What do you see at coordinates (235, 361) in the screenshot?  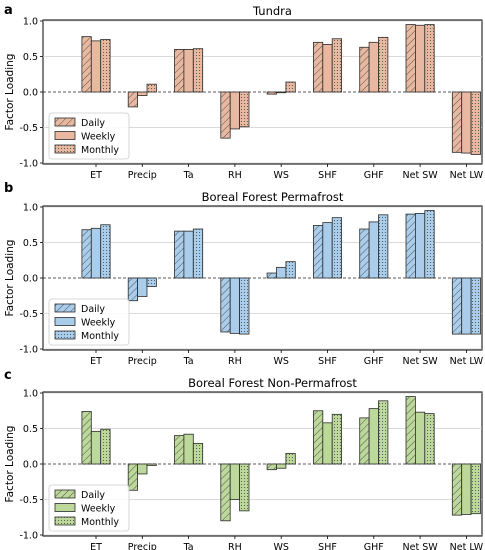 I see `x-tick-label: RH` at bounding box center [235, 361].